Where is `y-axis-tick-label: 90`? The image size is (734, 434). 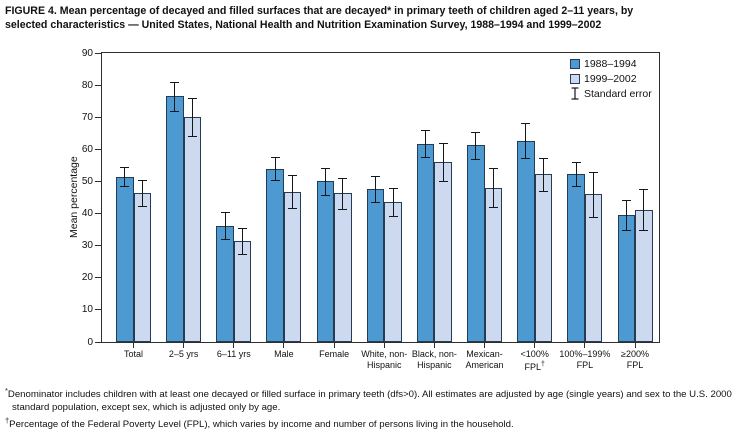 y-axis-tick-label: 90 is located at coordinates (87, 53).